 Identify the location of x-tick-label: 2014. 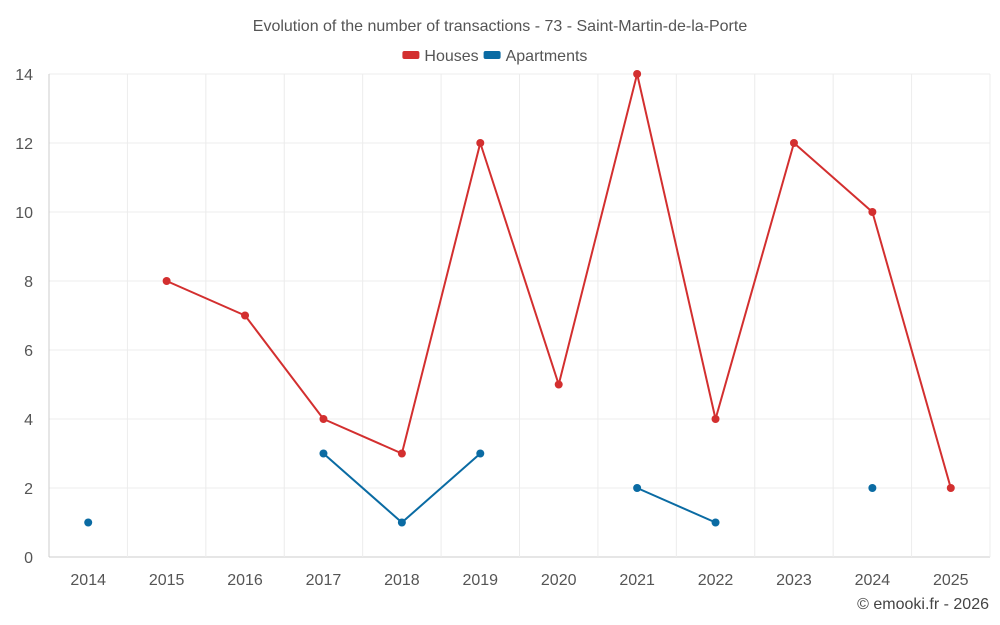
(88, 580).